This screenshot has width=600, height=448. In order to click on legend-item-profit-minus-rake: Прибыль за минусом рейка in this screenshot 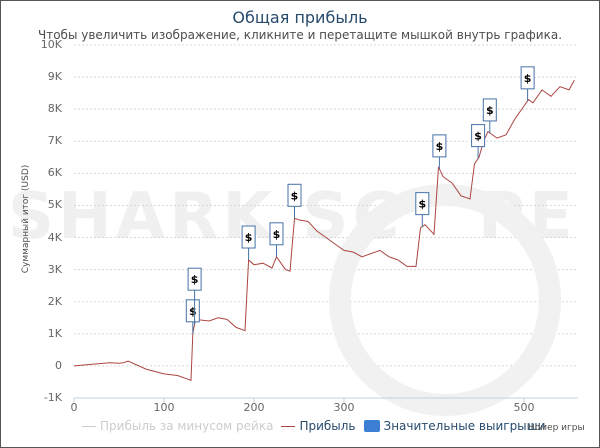, I will do `click(177, 426)`.